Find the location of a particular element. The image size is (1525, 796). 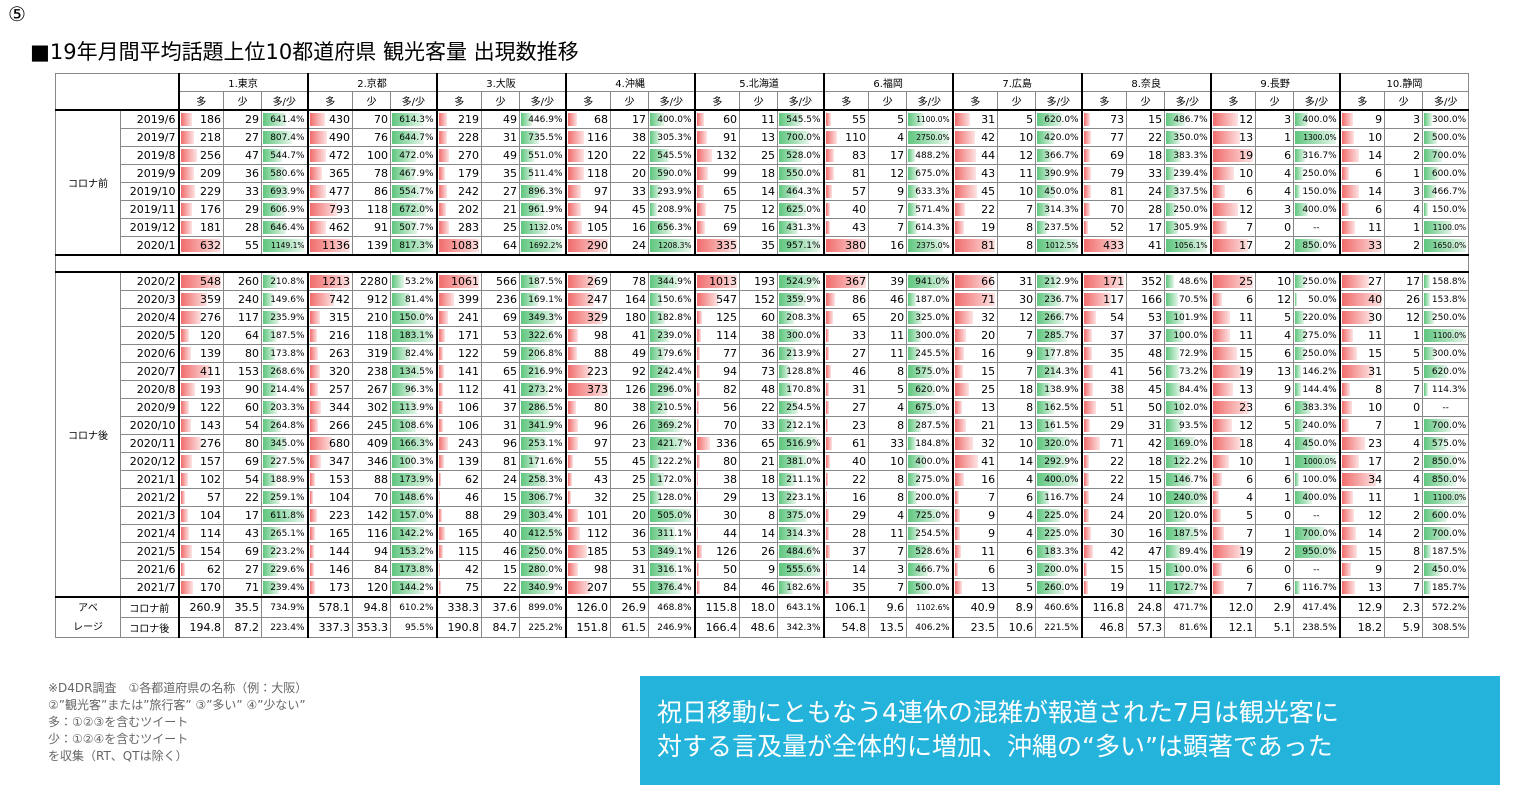

cell-text: 99 is located at coordinates (730, 173).